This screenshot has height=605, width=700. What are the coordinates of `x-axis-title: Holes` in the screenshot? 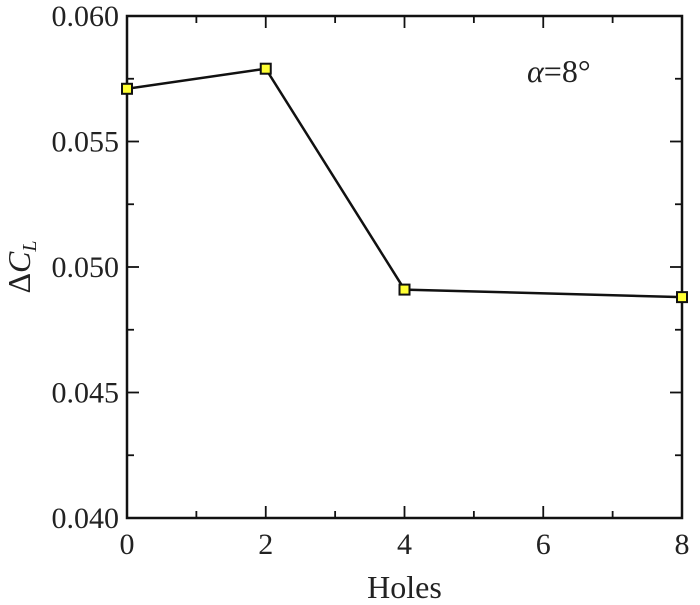 It's located at (404, 587).